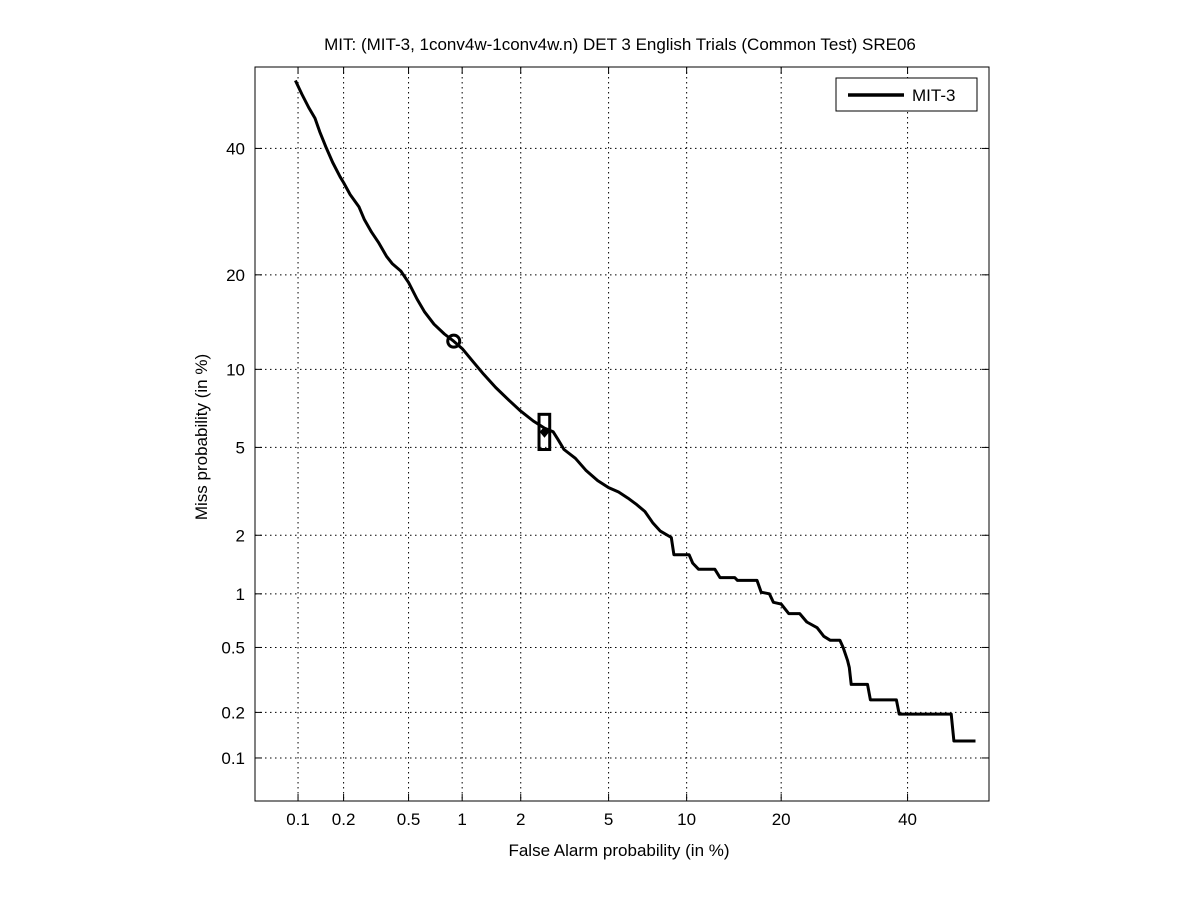 This screenshot has height=900, width=1201. I want to click on y-tick-label: 20, so click(235, 275).